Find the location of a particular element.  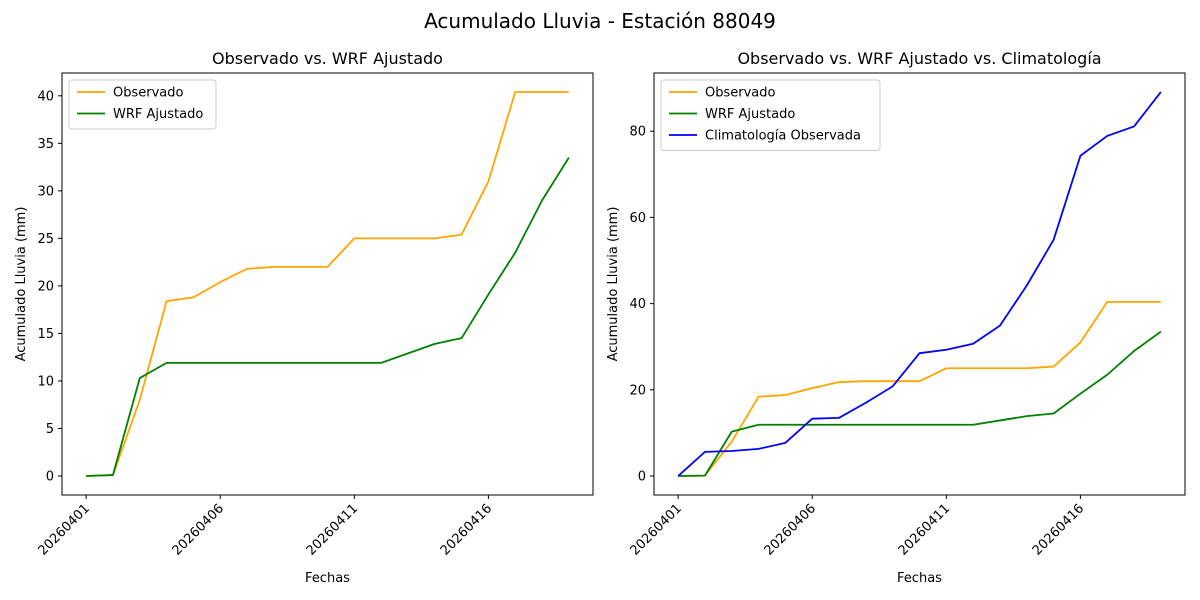

left-xtick-label: 20260416 is located at coordinates (466, 529).